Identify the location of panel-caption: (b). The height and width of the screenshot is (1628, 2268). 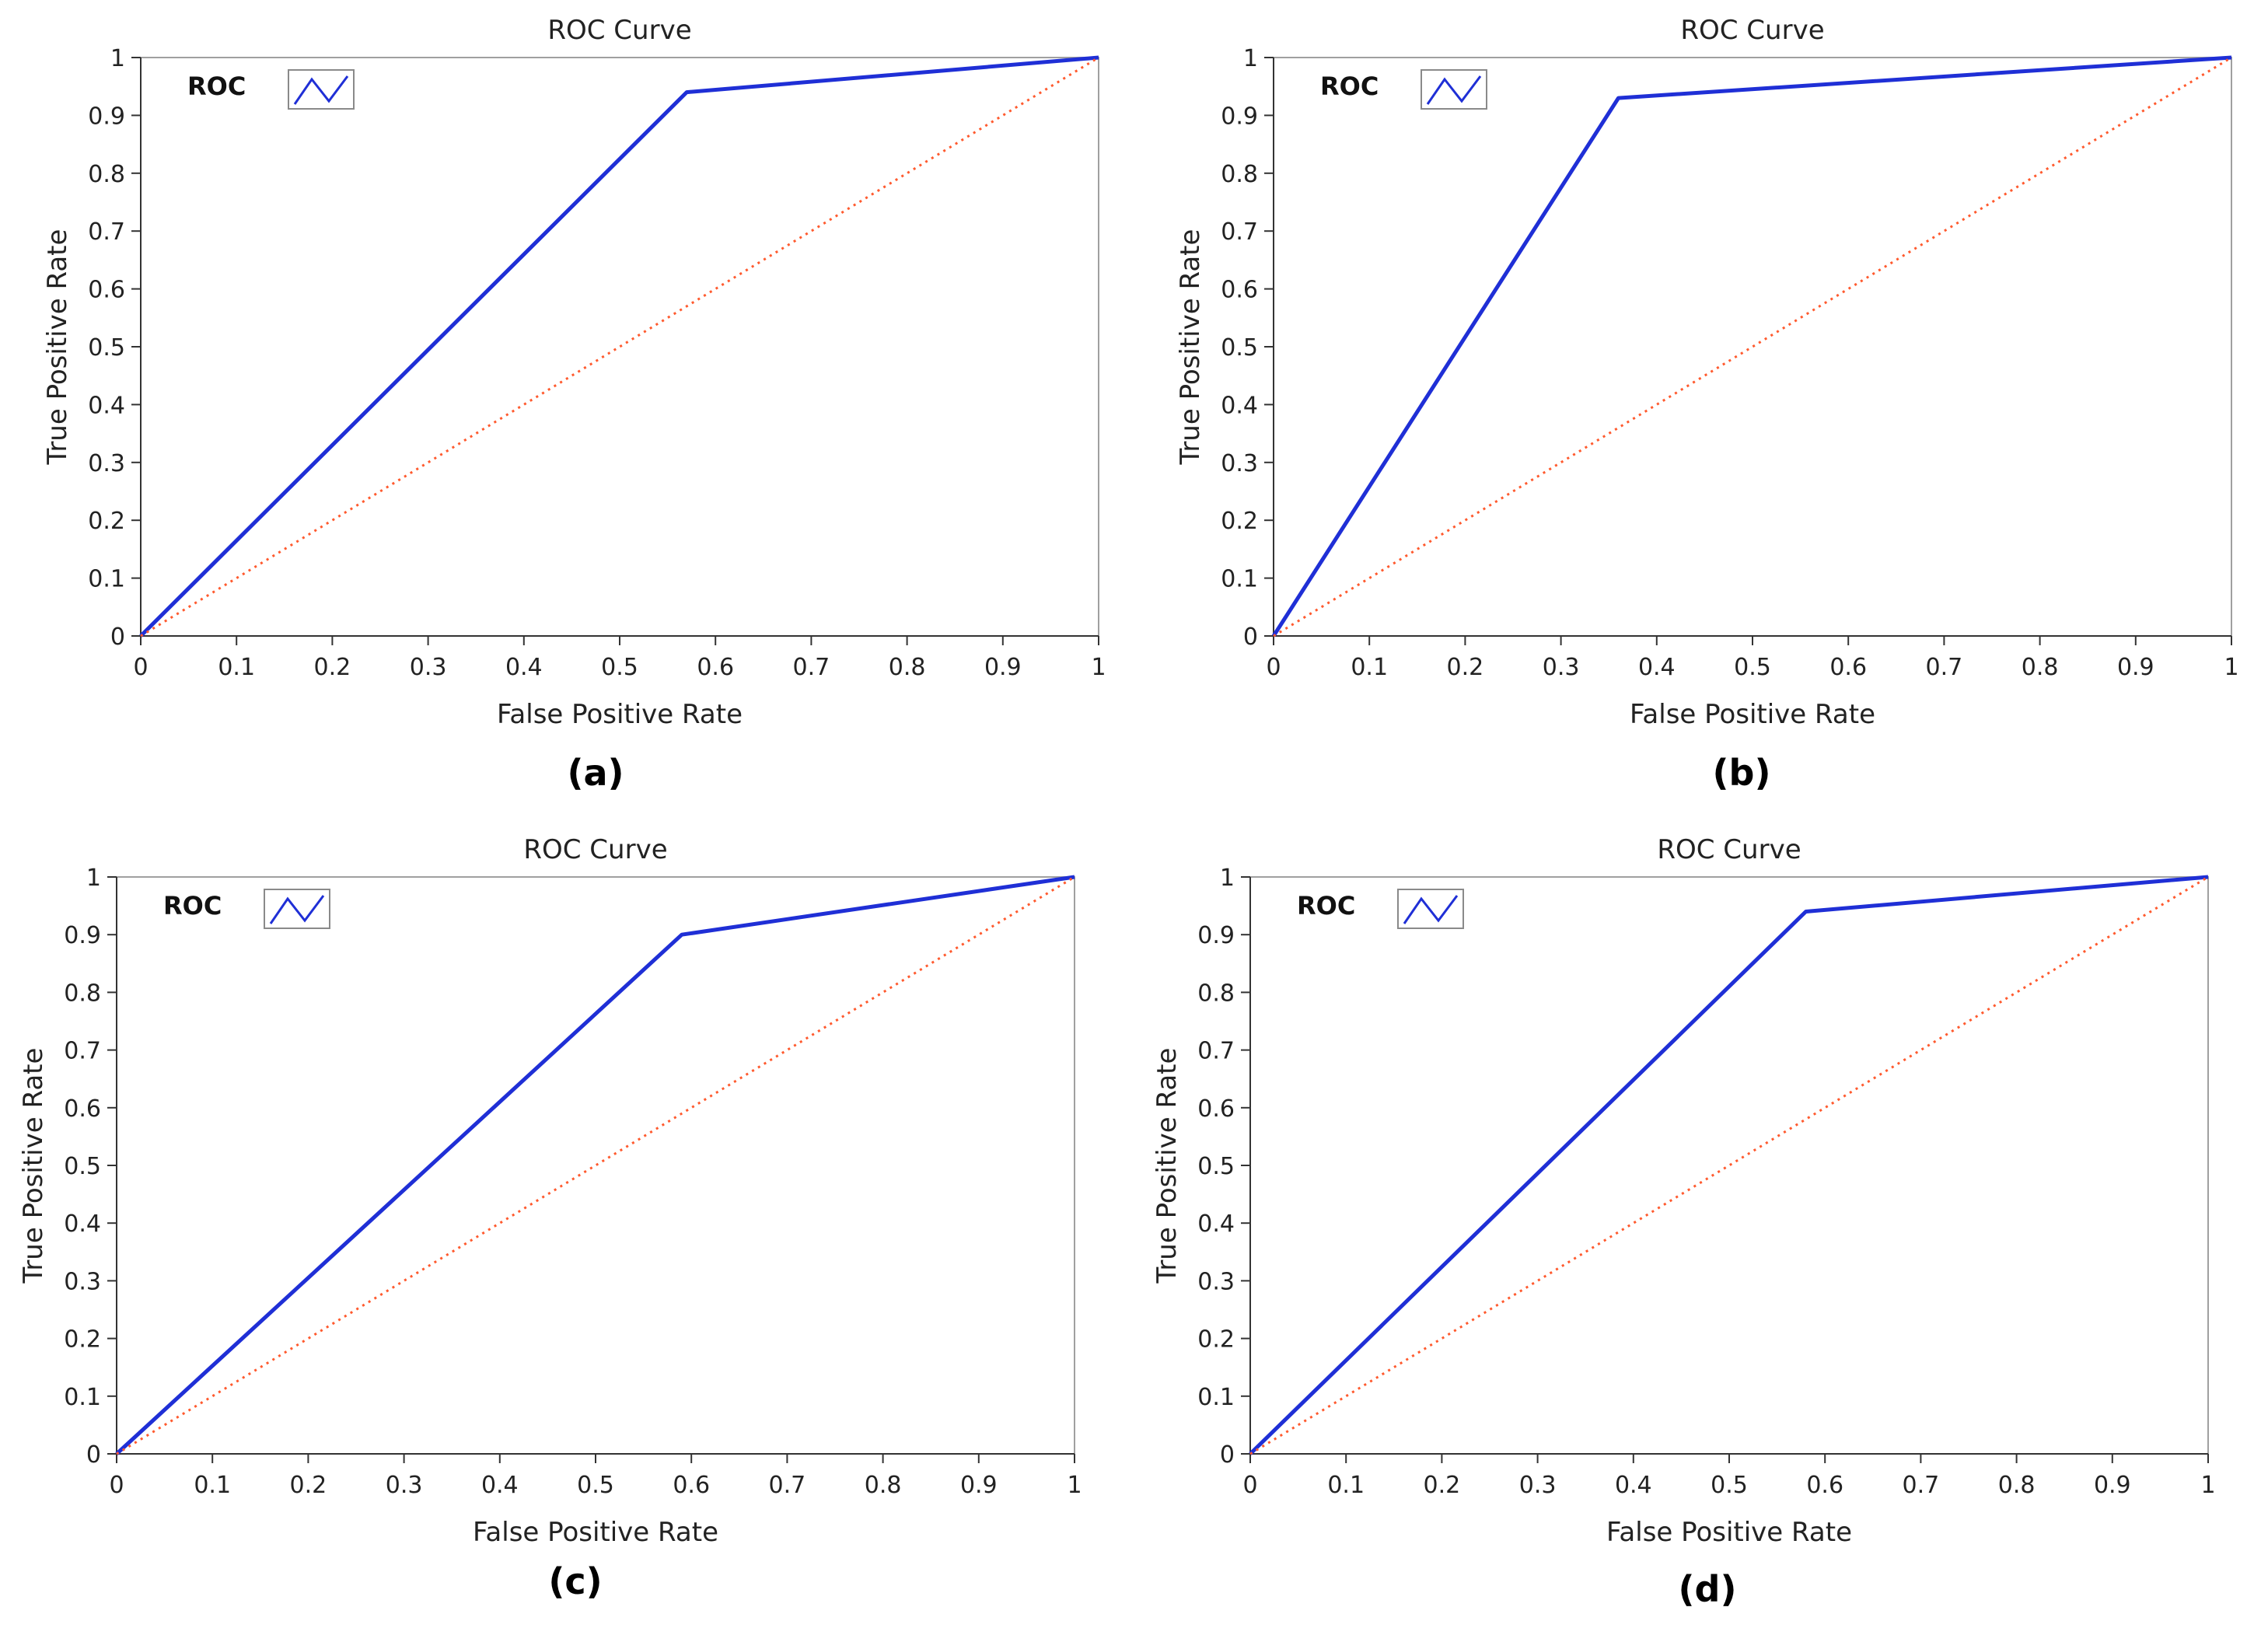
(1742, 773).